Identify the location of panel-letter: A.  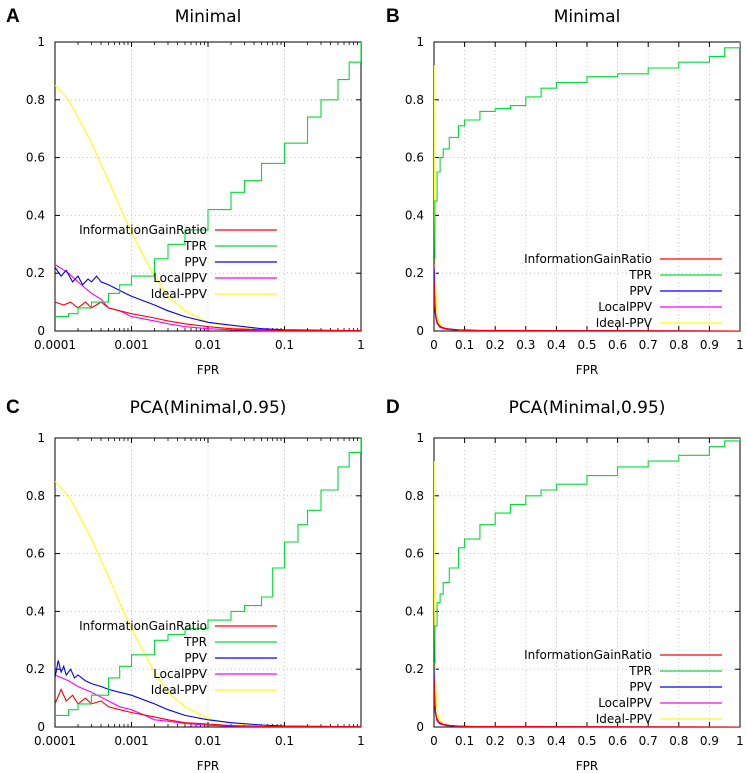
(13, 16).